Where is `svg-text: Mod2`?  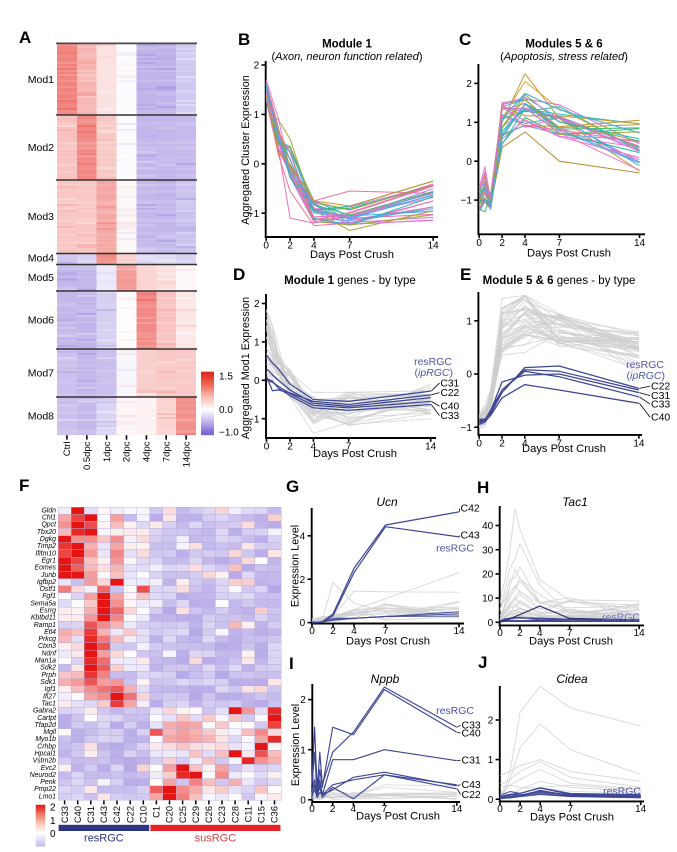 svg-text: Mod2 is located at coordinates (41, 148).